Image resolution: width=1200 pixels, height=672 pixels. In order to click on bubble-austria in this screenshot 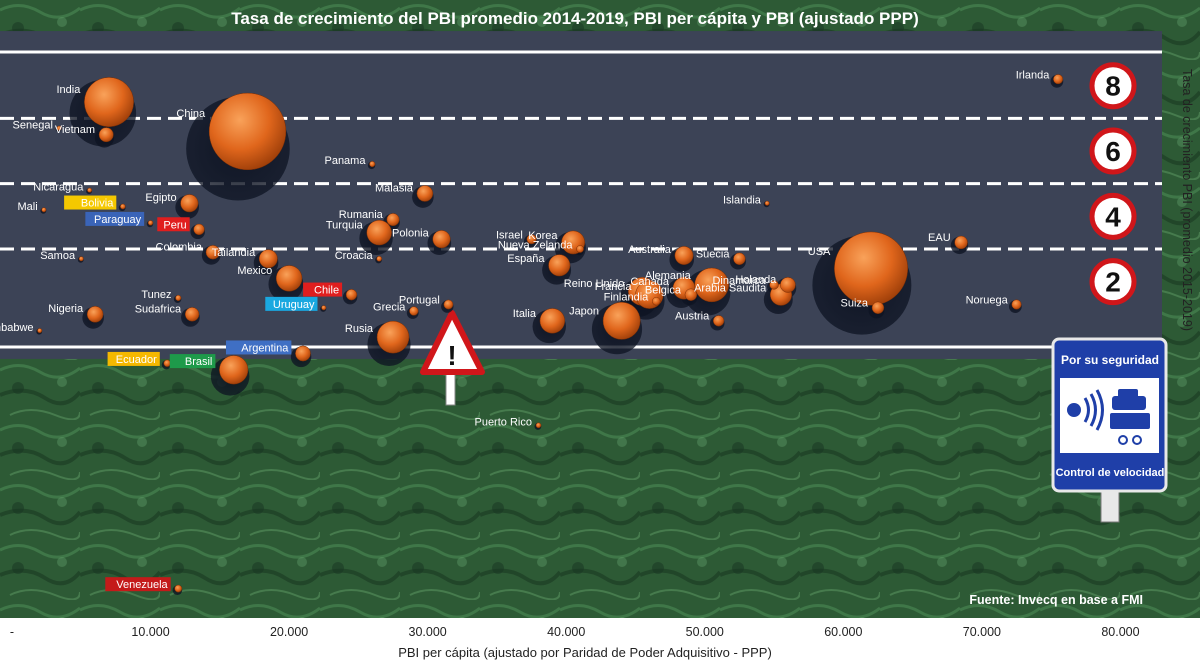, I will do `click(719, 321)`.